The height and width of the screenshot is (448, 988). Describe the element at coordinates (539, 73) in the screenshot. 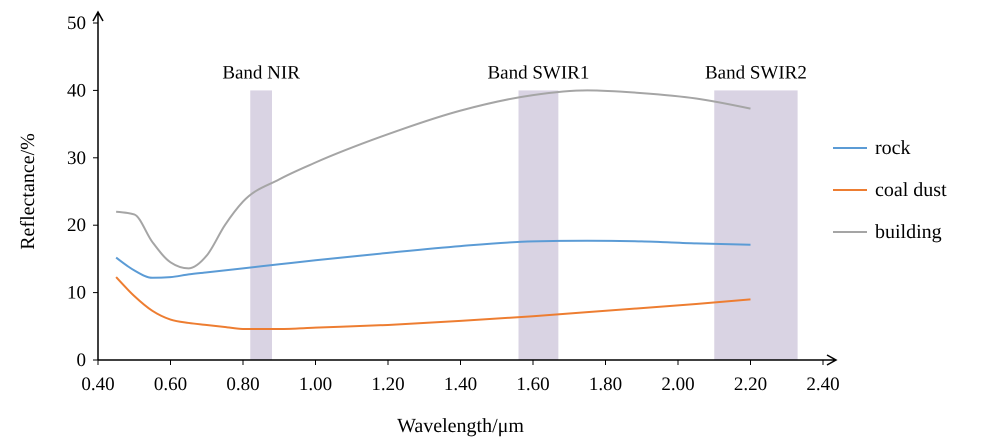

I see `band-label: Band SWIR1` at that location.